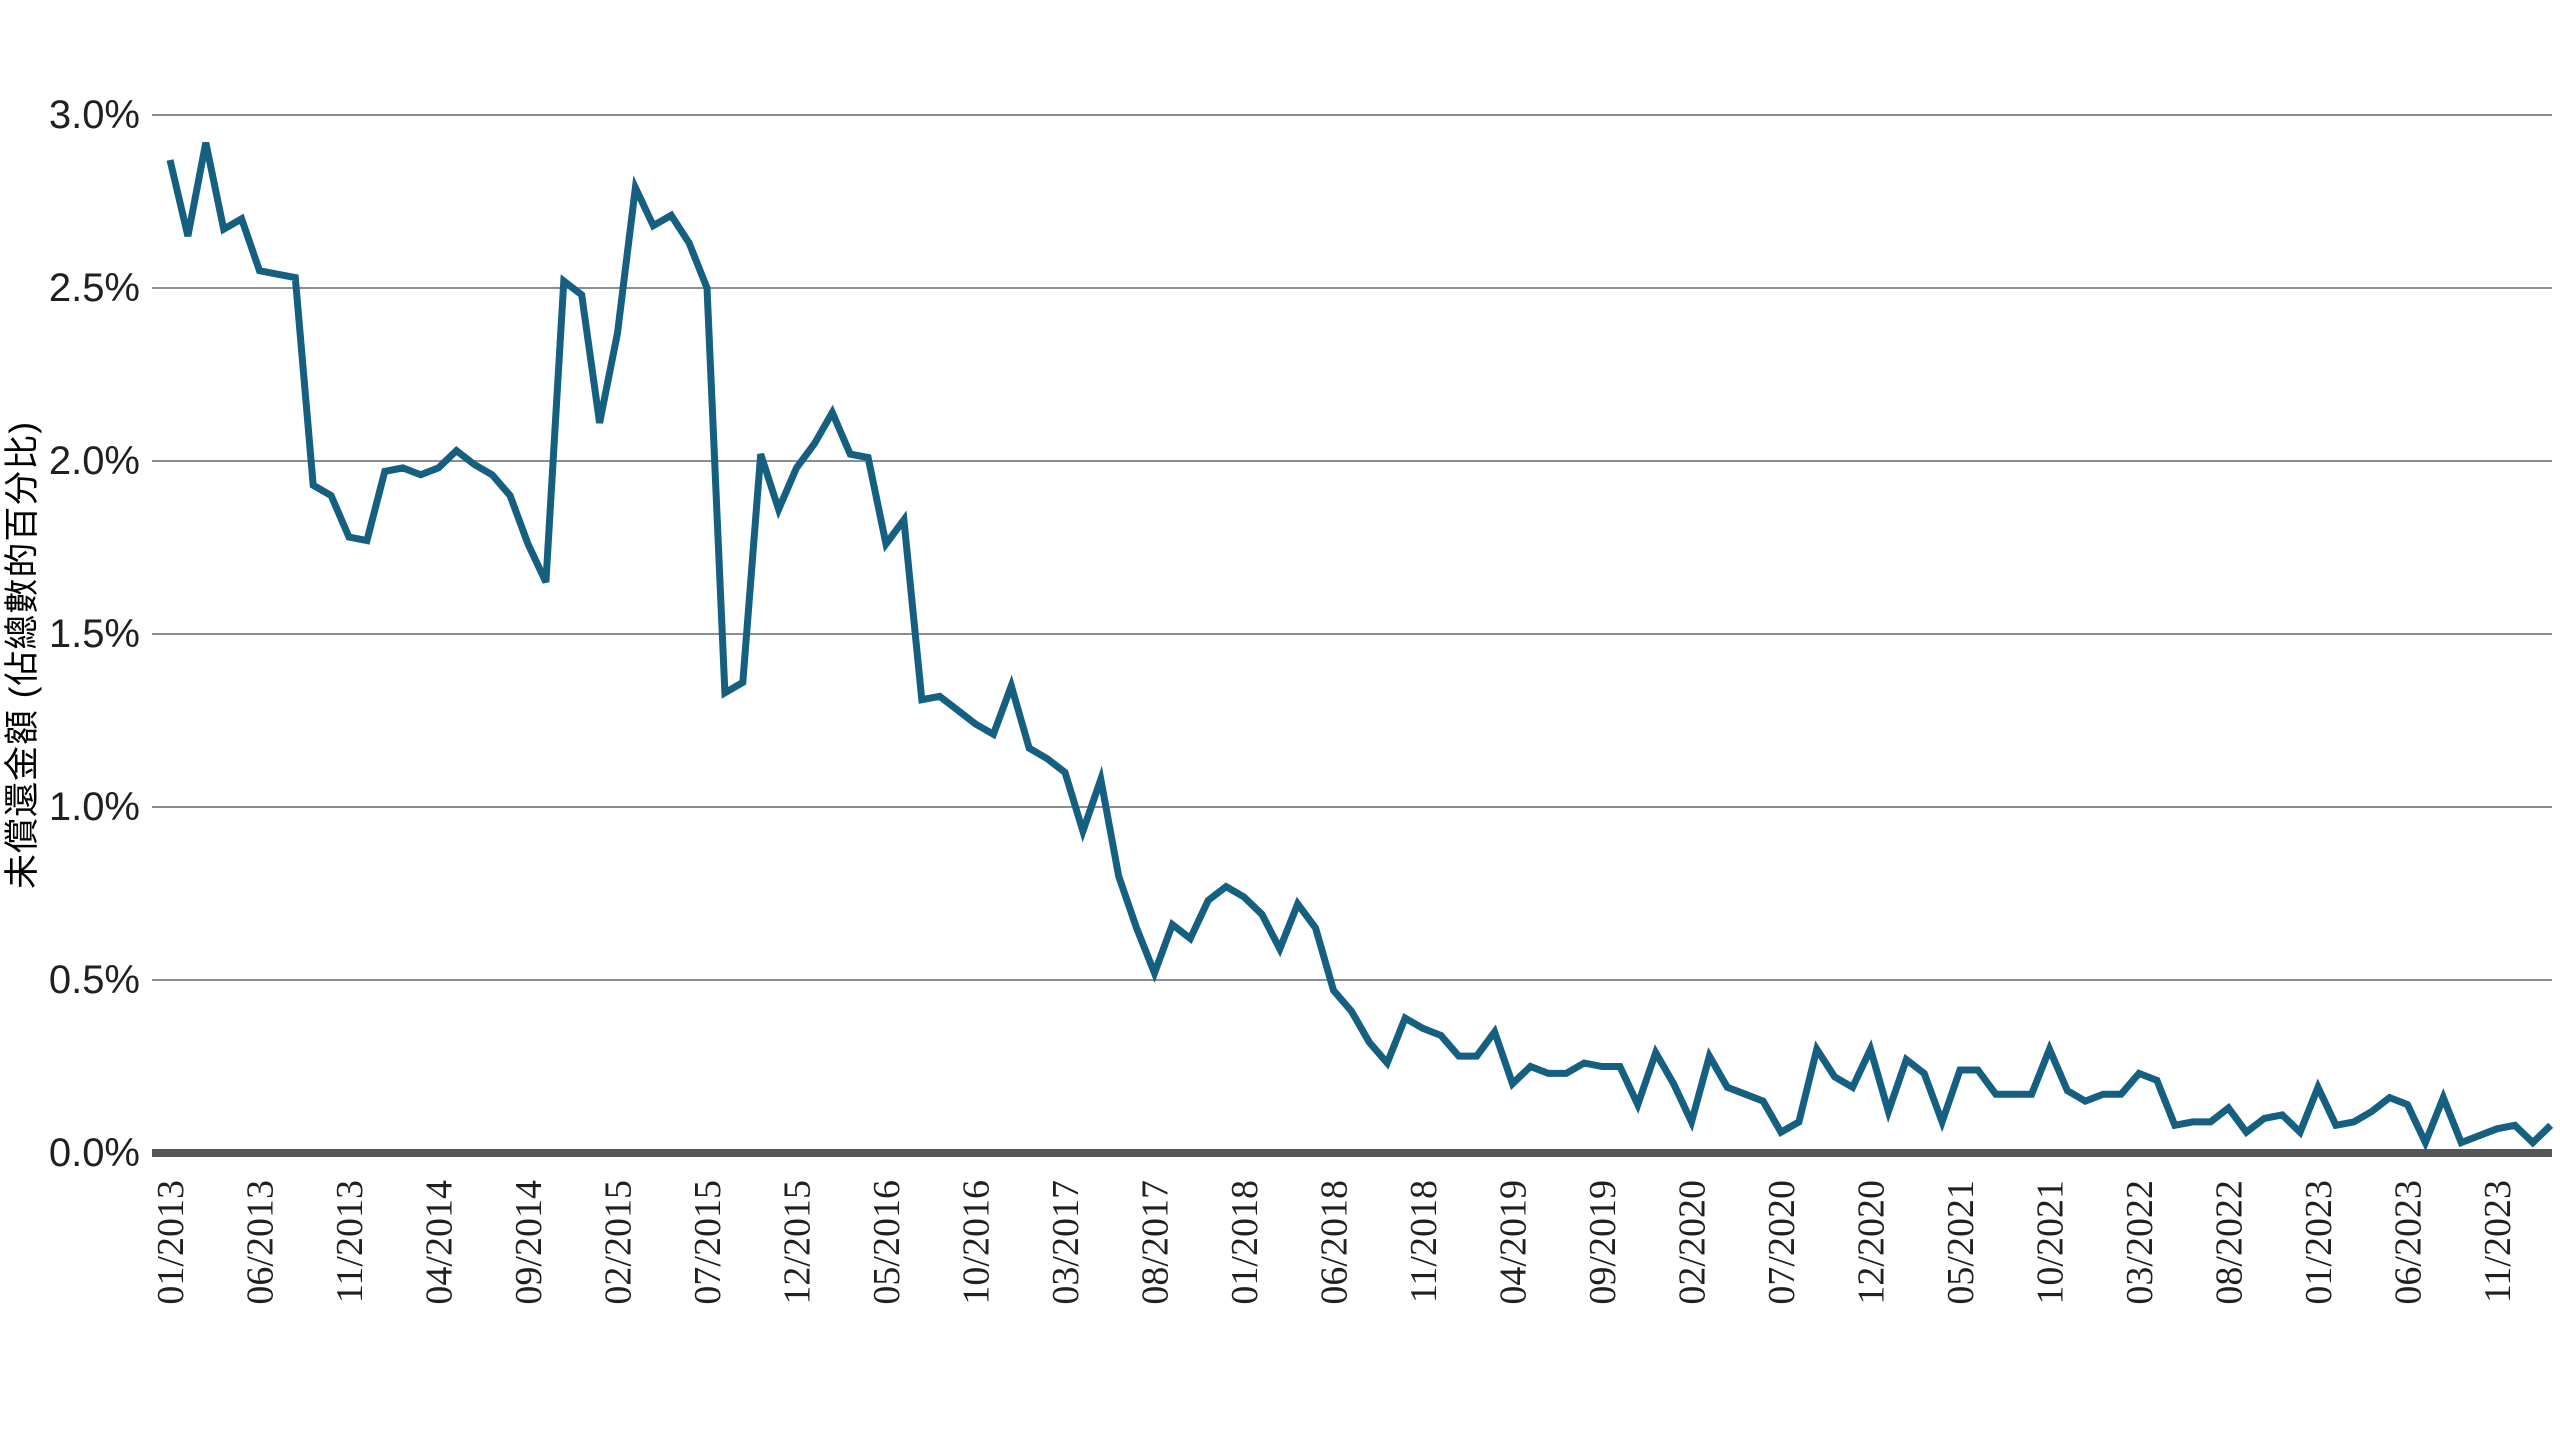  I want to click on x-tick-label: 04/2014, so click(440, 1242).